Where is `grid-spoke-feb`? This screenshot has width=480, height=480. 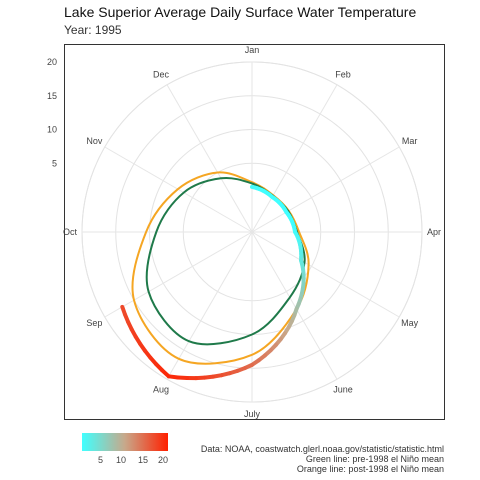
grid-spoke-feb is located at coordinates (294, 158).